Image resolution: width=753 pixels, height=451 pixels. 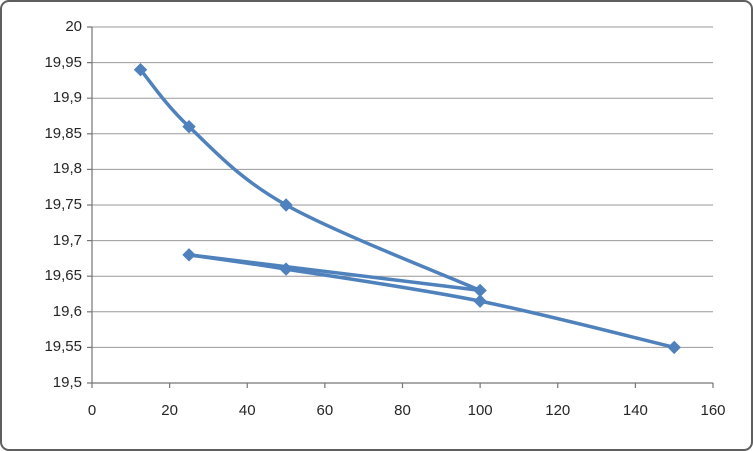 I want to click on y-tick-label: 19,7, so click(x=67, y=240).